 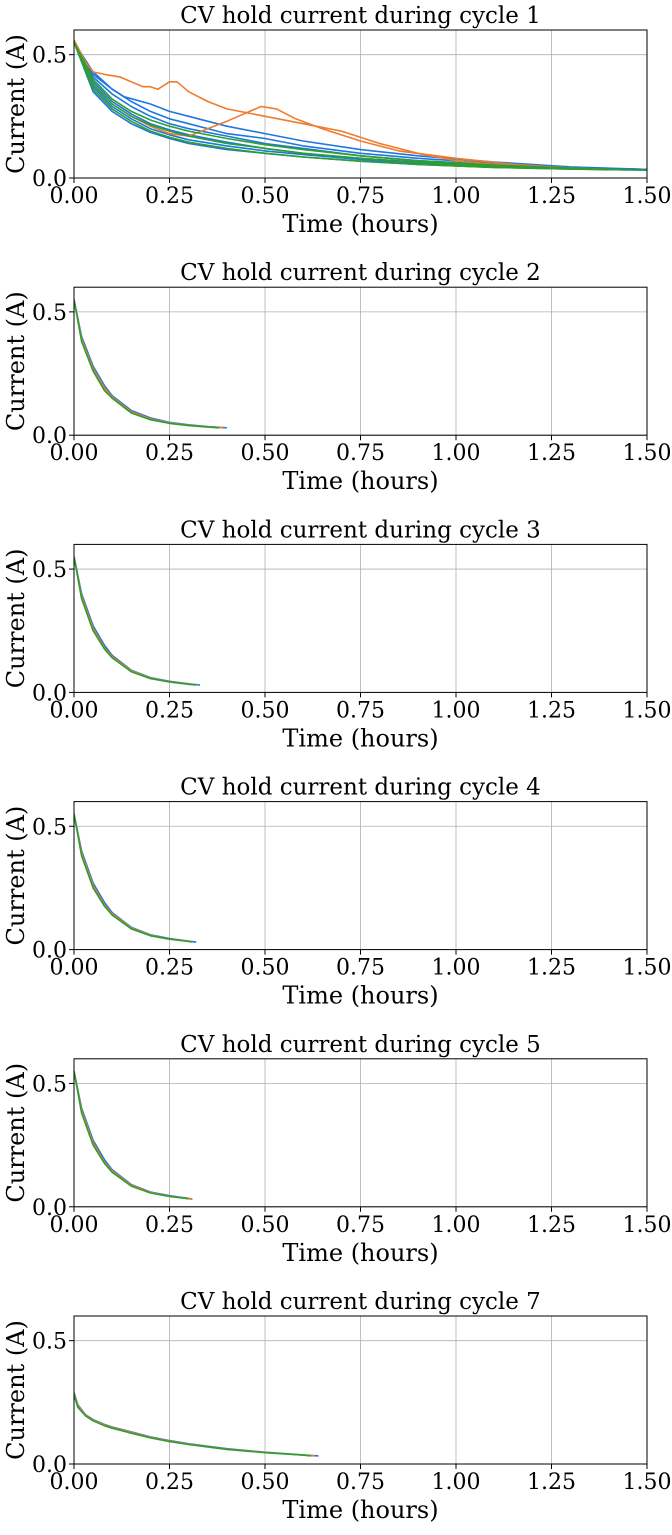 What do you see at coordinates (360, 16) in the screenshot?
I see `chart-title: CV hold current during cycle 1` at bounding box center [360, 16].